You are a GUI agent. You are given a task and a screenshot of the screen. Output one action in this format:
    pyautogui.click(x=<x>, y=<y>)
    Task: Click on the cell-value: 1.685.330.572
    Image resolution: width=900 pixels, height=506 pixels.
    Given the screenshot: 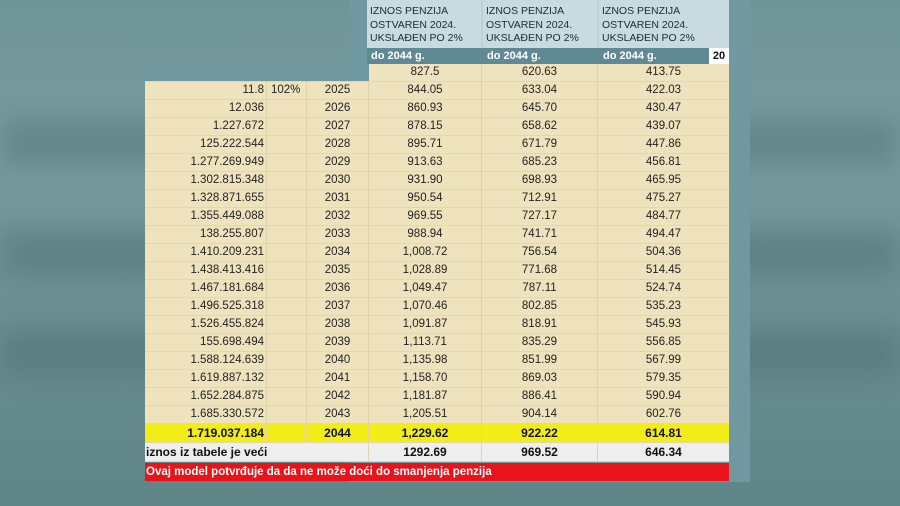 What is the action you would take?
    pyautogui.click(x=206, y=414)
    